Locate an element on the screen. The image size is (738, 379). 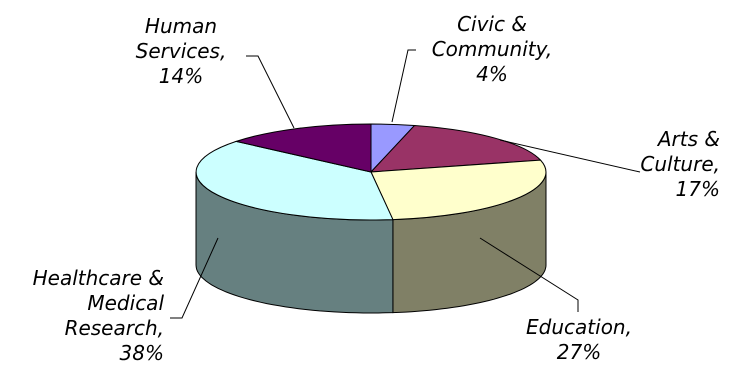
pie-slice-arts-culture is located at coordinates (455, 148).